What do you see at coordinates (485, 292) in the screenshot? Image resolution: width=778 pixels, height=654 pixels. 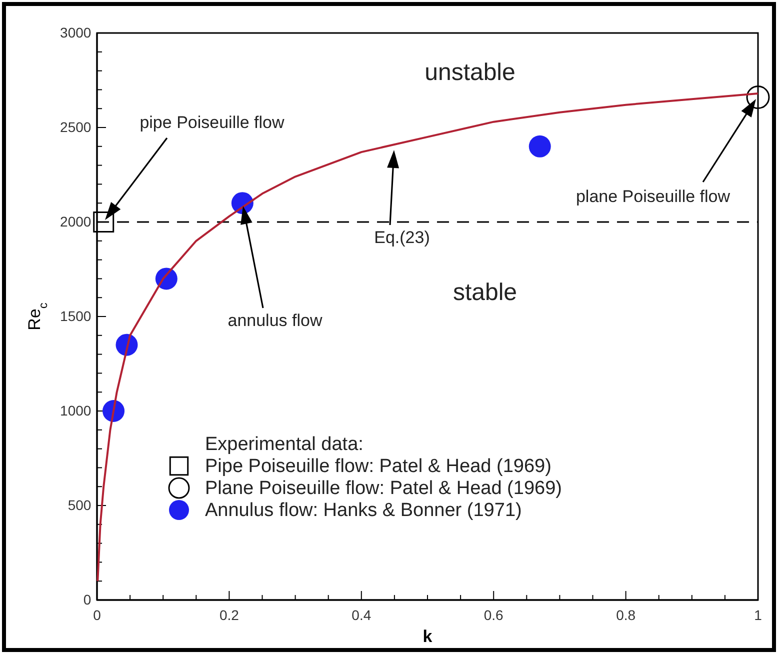 I see `annotation: stable` at bounding box center [485, 292].